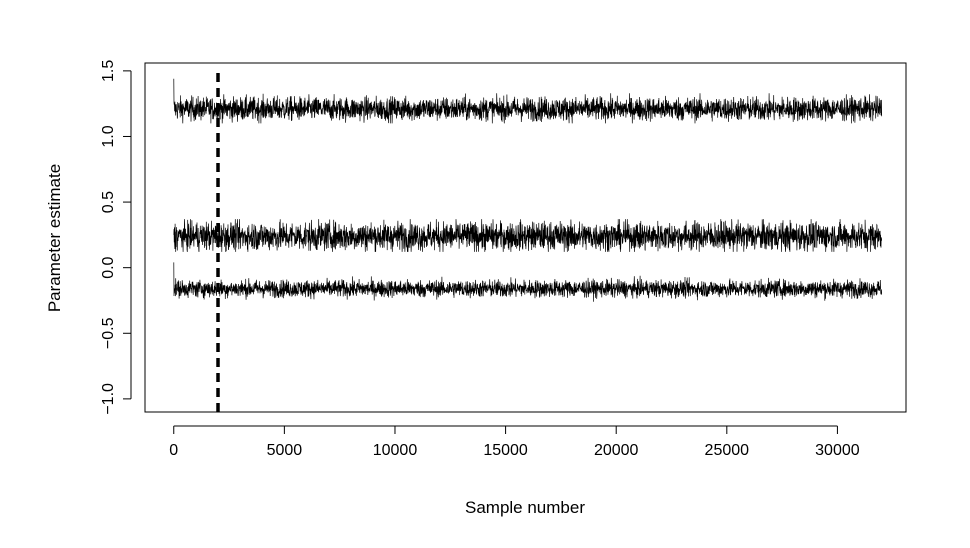  What do you see at coordinates (108, 202) in the screenshot?
I see `y-tick-label: 0.5` at bounding box center [108, 202].